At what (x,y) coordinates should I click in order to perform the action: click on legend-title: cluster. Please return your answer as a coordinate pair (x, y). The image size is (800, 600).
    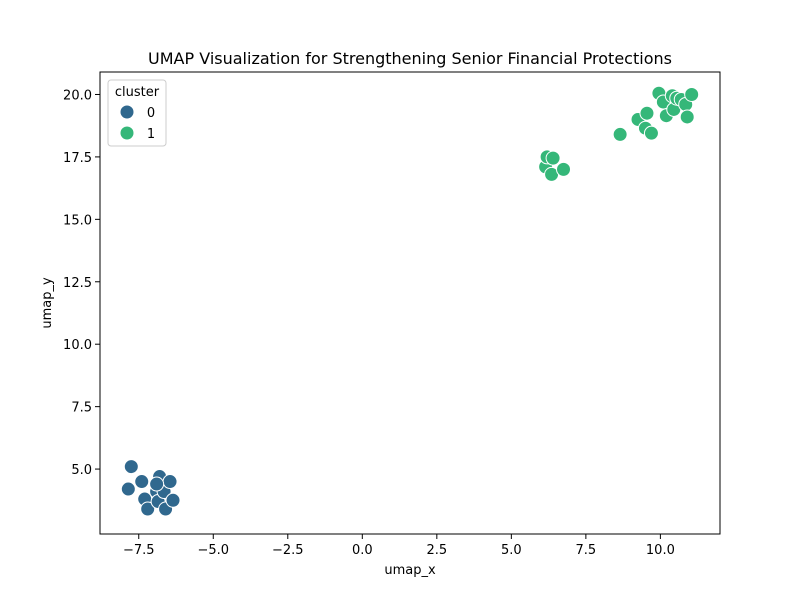
    Looking at the image, I should click on (137, 92).